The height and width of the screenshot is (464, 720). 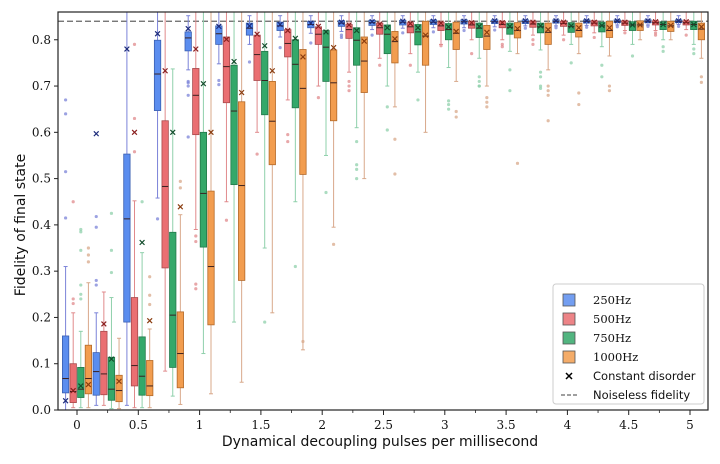 What do you see at coordinates (569, 300) in the screenshot?
I see `legend-swatch` at bounding box center [569, 300].